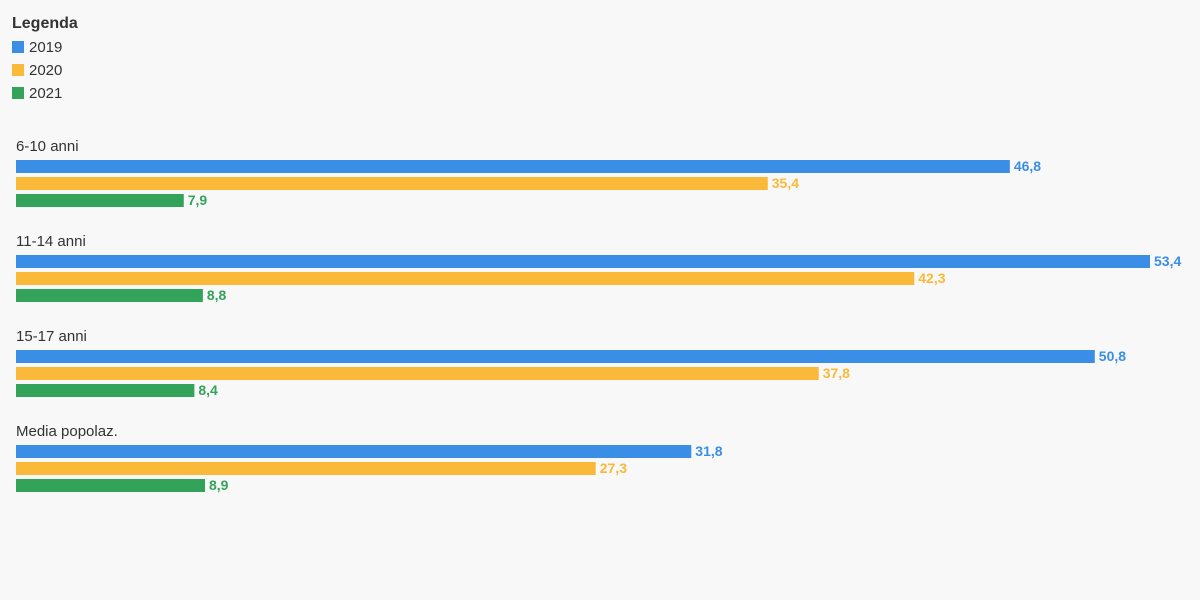 The height and width of the screenshot is (600, 1200). I want to click on legend-label: 2021, so click(45, 93).